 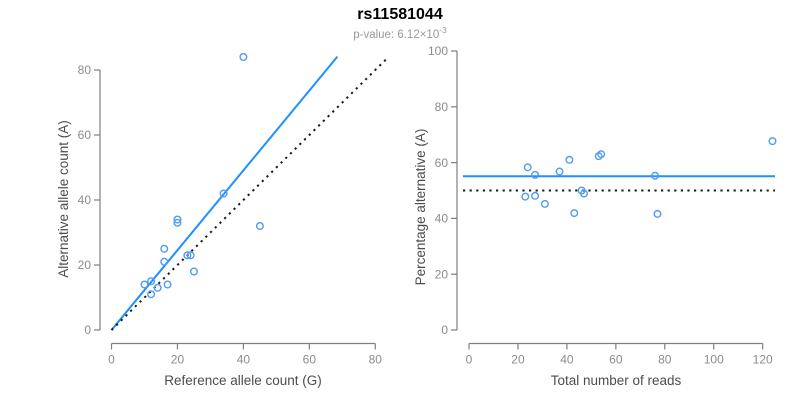 What do you see at coordinates (438, 51) in the screenshot?
I see `y-tick-label: 100` at bounding box center [438, 51].